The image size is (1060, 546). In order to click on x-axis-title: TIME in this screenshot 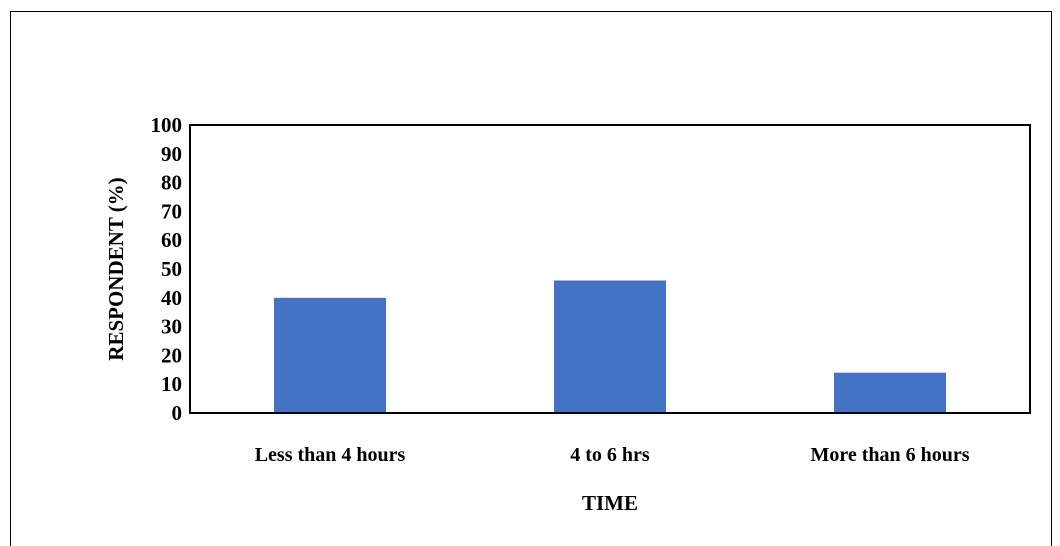, I will do `click(610, 503)`.